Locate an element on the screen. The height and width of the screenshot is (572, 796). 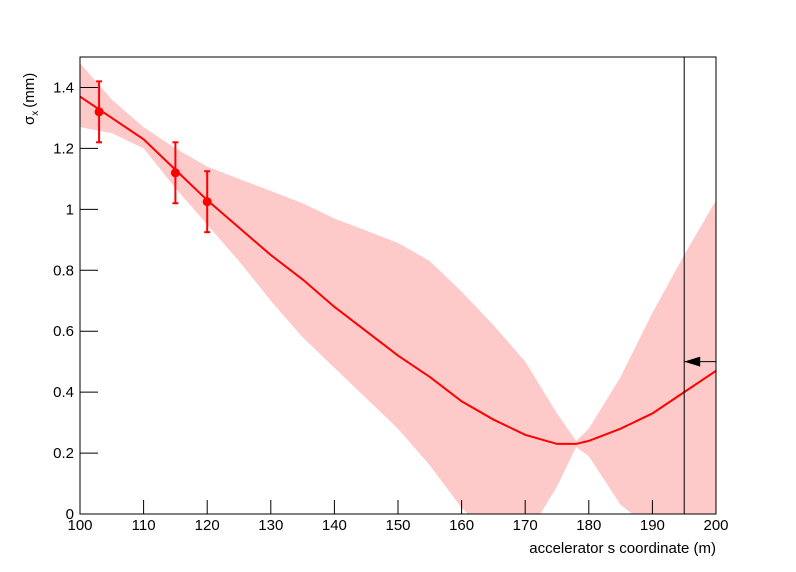
y-tick-label: 0.2 is located at coordinates (63, 453).